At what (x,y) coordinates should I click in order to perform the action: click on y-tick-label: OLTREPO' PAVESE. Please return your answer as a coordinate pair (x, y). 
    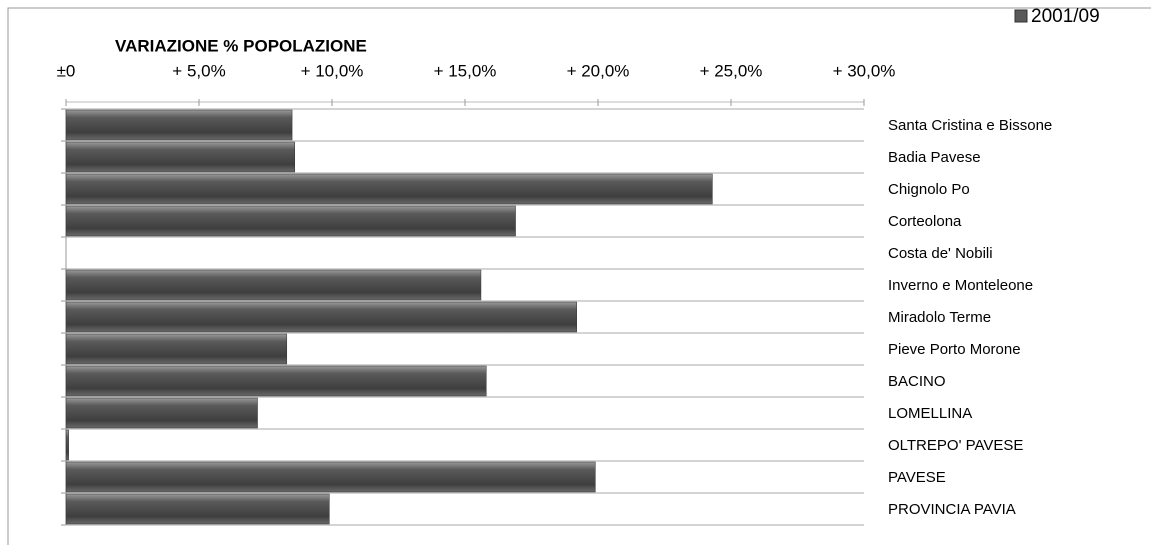
    Looking at the image, I should click on (955, 445).